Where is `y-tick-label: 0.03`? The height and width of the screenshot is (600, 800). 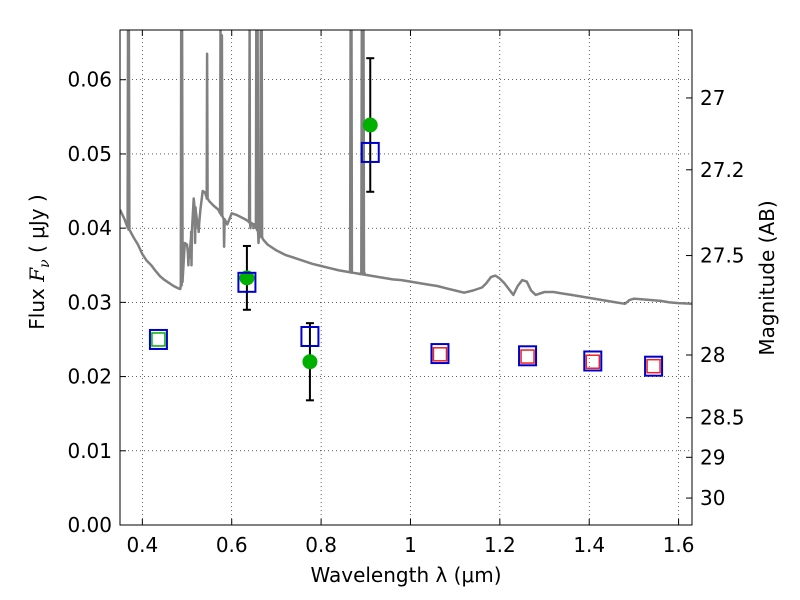
y-tick-label: 0.03 is located at coordinates (89, 302).